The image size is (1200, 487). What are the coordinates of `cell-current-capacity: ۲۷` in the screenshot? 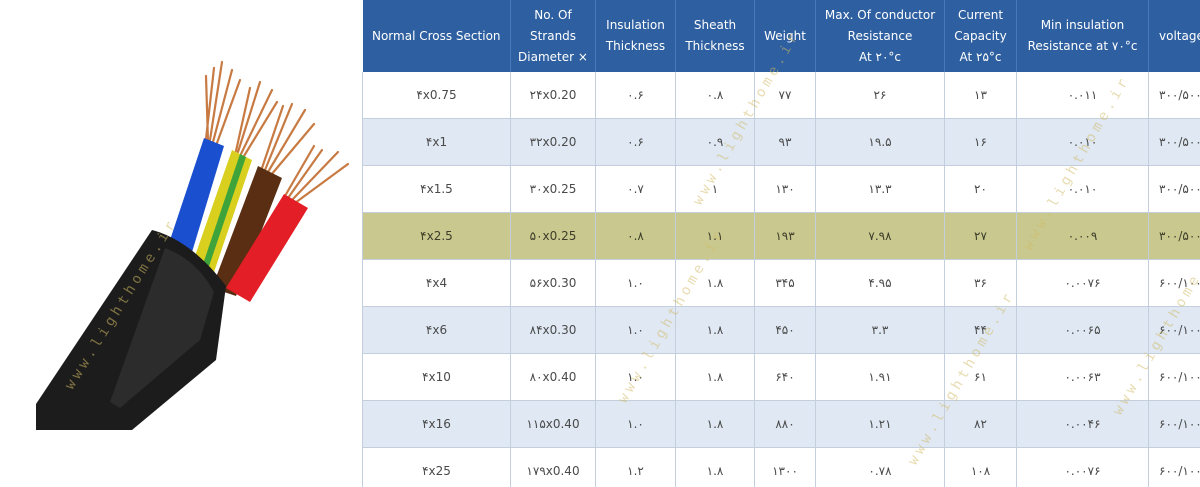 It's located at (980, 236).